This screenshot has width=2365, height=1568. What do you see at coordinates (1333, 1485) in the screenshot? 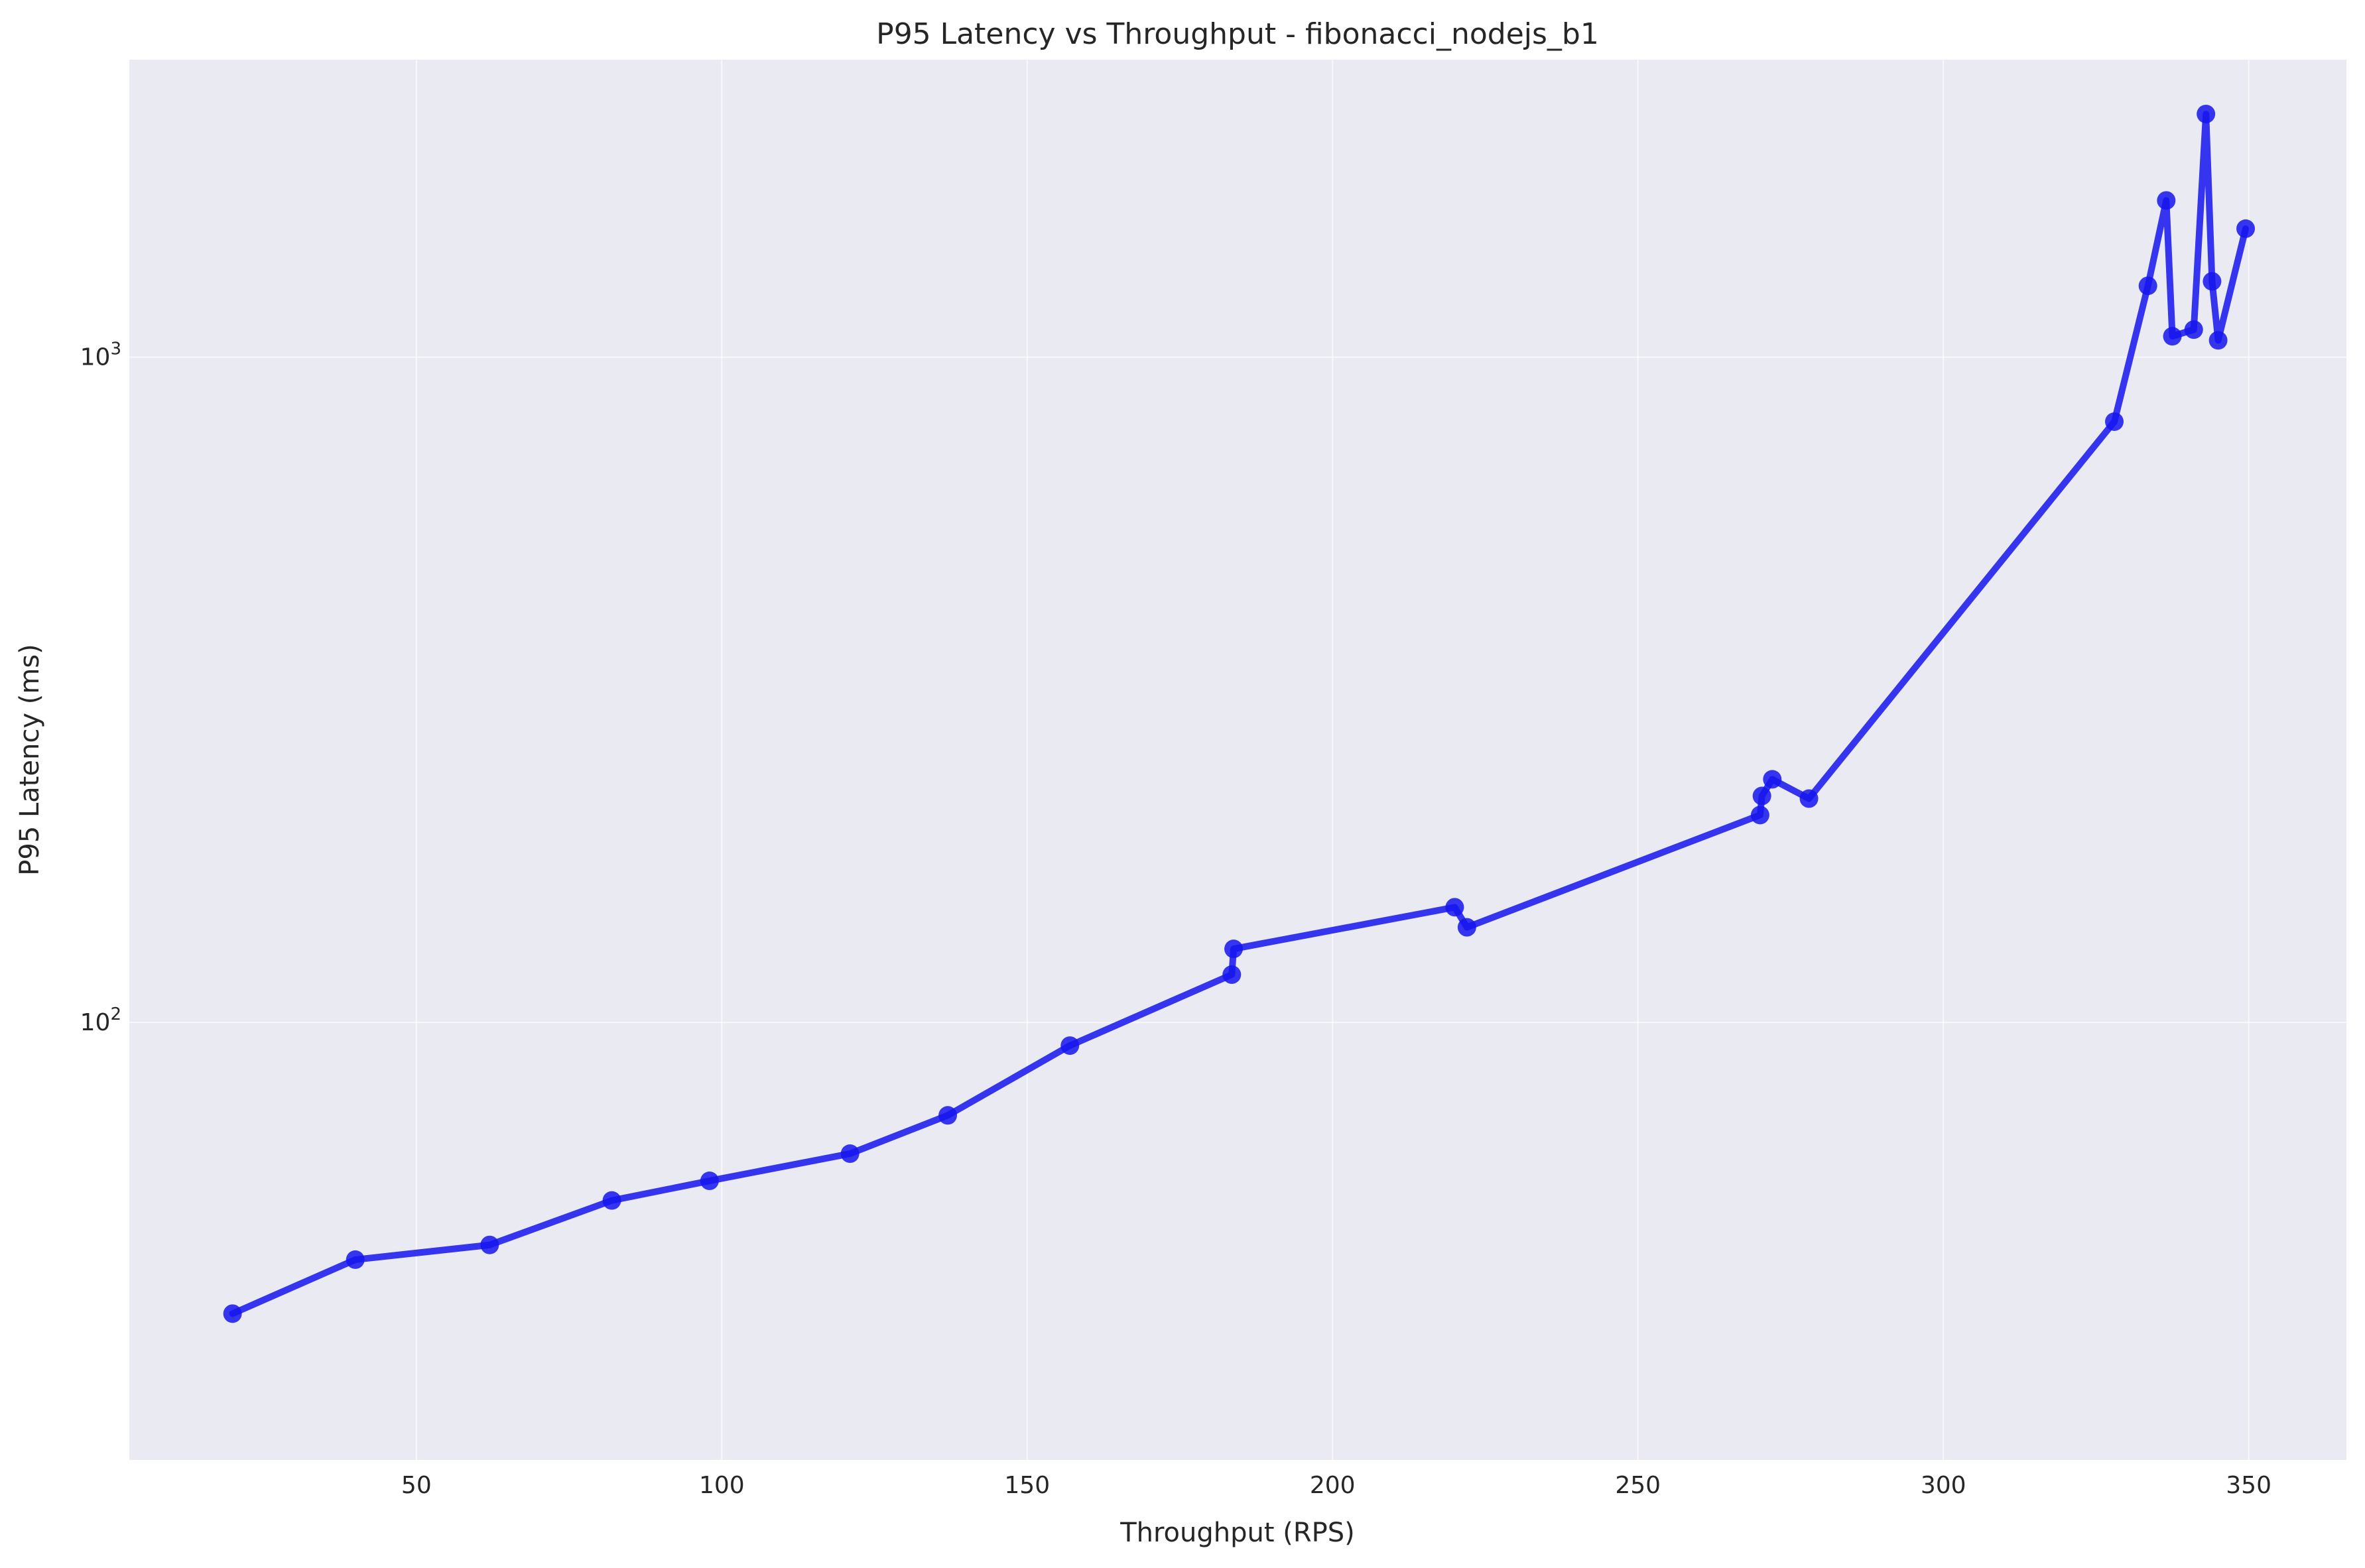
I see `x-tick-label: 200` at bounding box center [1333, 1485].